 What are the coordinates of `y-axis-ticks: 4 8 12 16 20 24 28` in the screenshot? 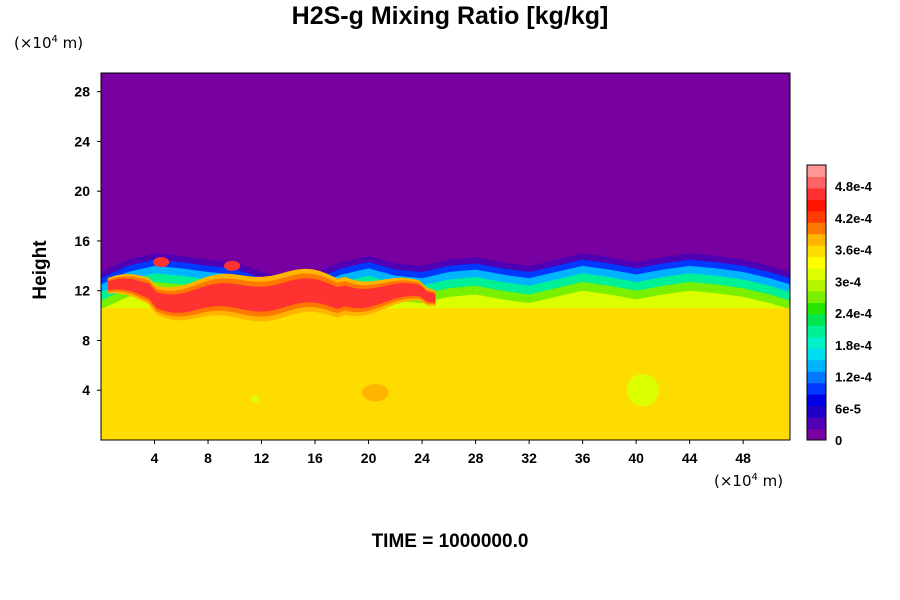 It's located at (87, 241).